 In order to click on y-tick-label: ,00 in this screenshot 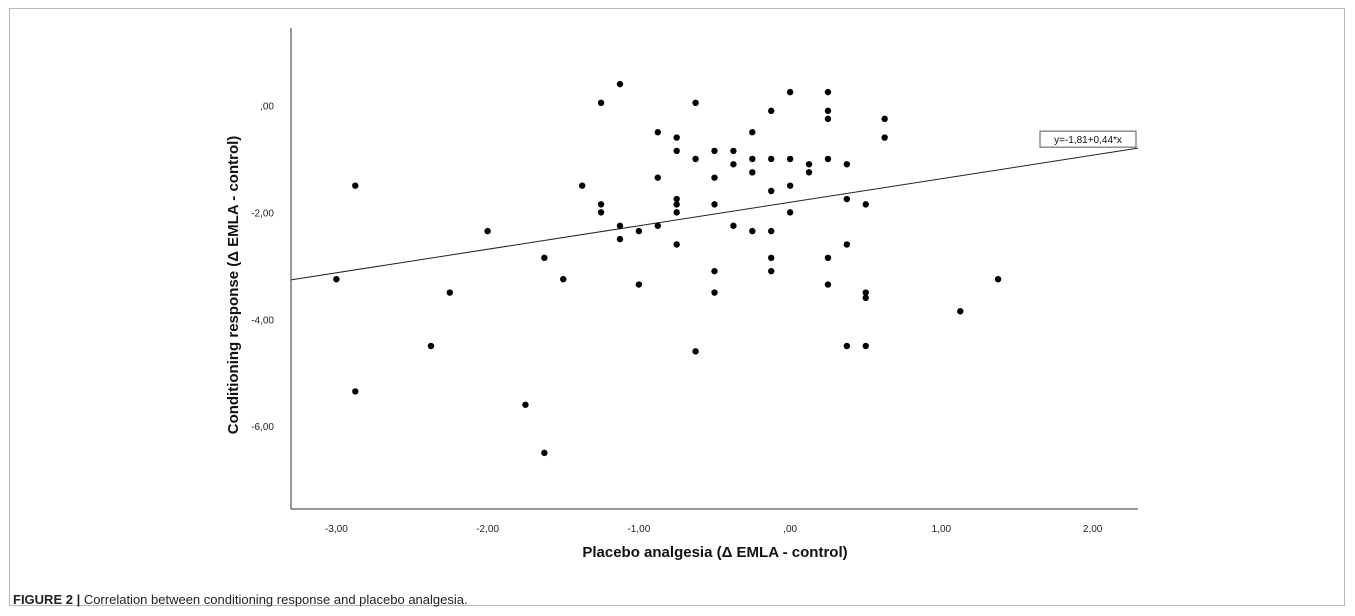, I will do `click(267, 106)`.